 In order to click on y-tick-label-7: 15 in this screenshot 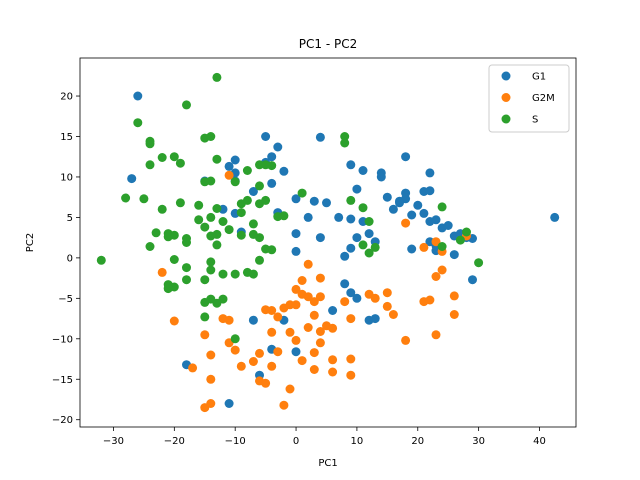, I will do `click(66, 137)`.